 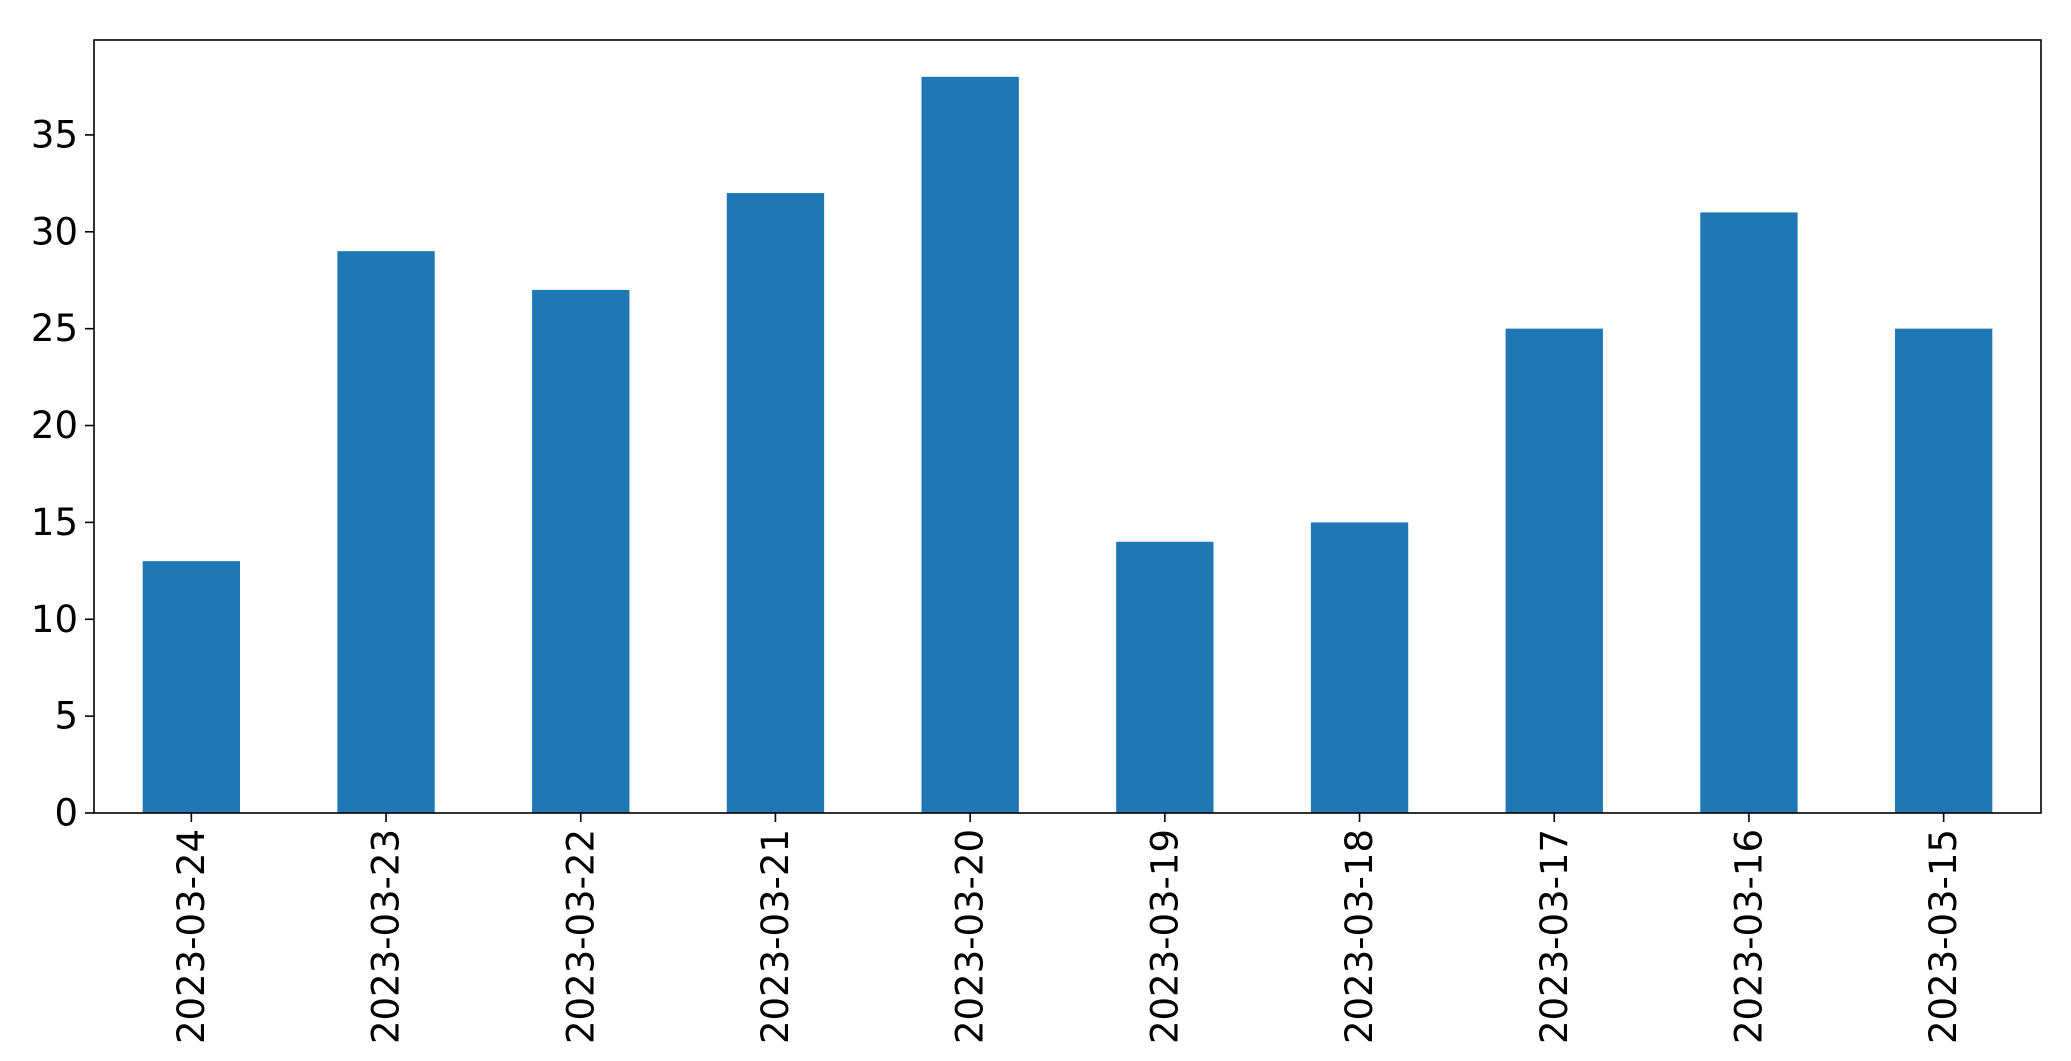 I want to click on x-tick-label: 2023-03-16, so click(x=1748, y=936).